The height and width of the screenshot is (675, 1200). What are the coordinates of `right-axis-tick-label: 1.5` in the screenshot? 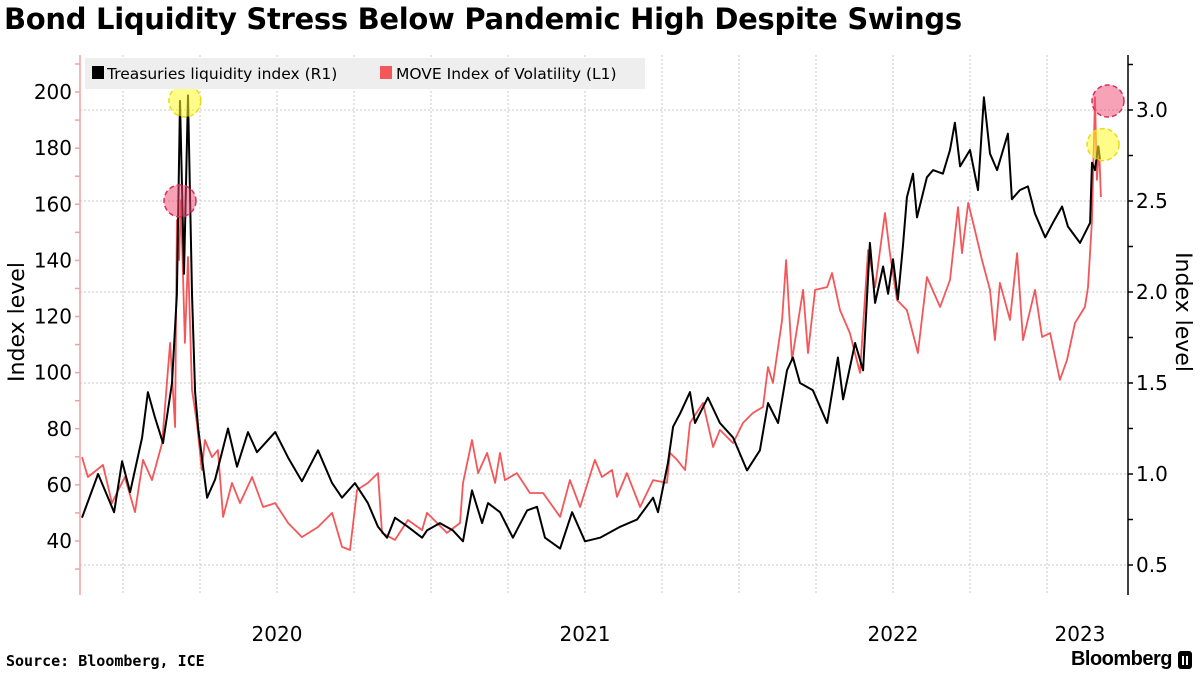 It's located at (1152, 383).